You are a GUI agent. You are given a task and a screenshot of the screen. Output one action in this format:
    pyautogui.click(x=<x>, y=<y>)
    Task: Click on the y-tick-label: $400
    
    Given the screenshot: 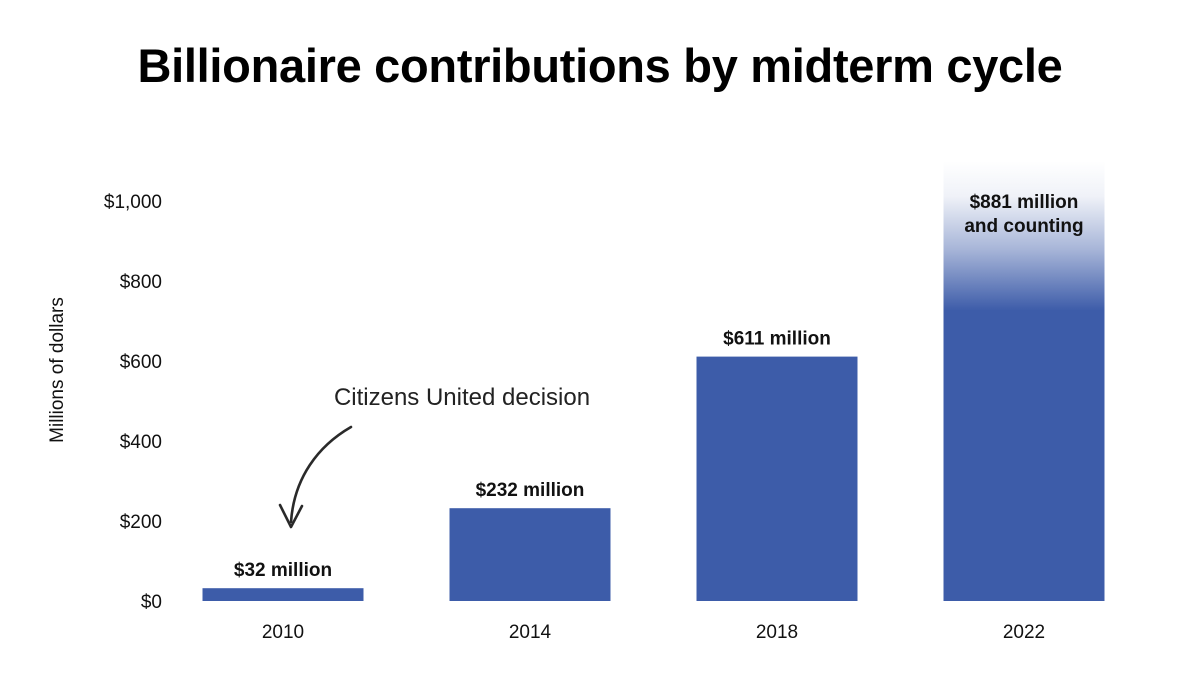 What is the action you would take?
    pyautogui.click(x=141, y=442)
    